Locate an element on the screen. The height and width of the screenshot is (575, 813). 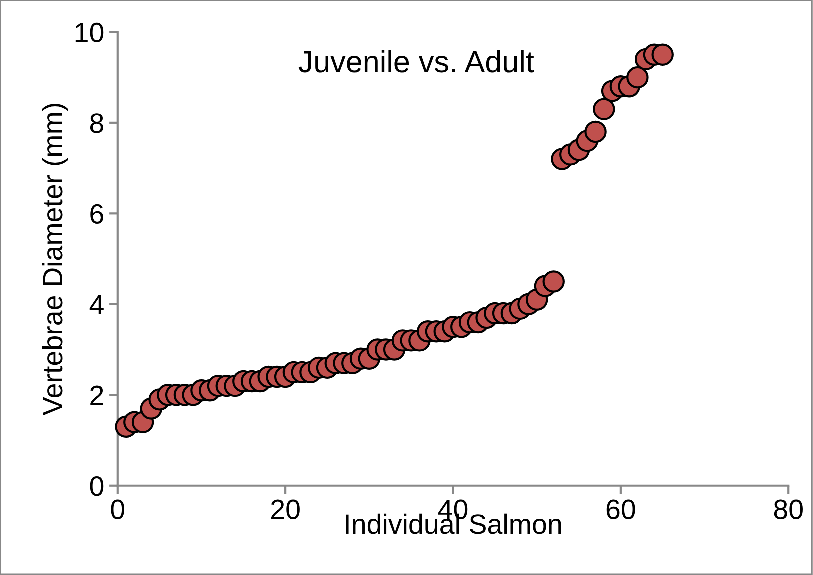
y-tick-label: 0 is located at coordinates (97, 486).